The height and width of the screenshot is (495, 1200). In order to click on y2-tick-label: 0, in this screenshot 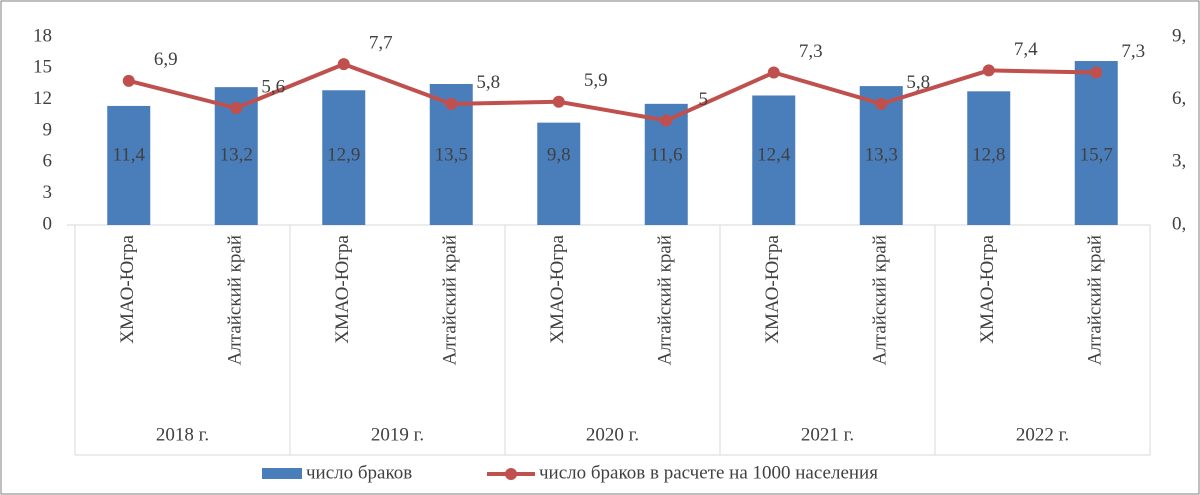, I will do `click(1179, 223)`.